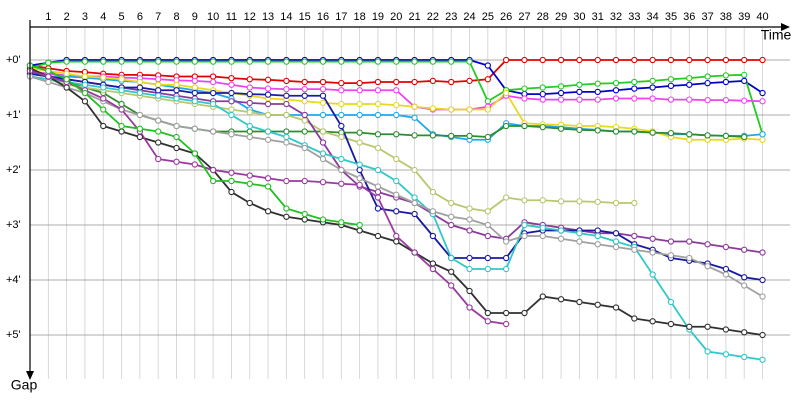 The image size is (800, 400). I want to click on x-tick-label: 18, so click(360, 17).